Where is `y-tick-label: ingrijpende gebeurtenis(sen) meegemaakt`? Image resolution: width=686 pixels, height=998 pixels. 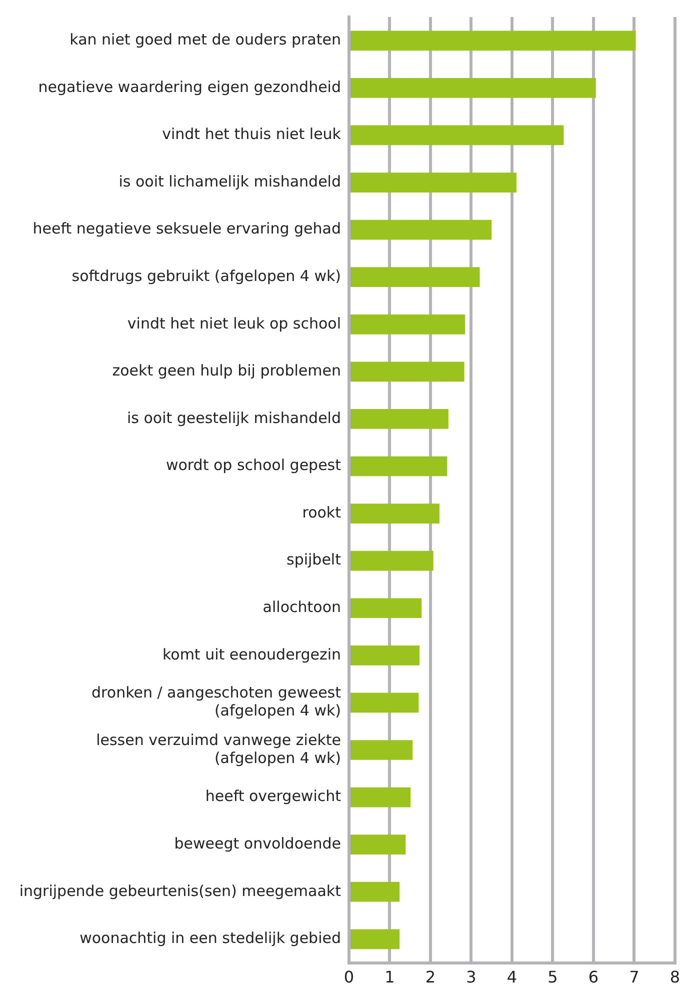
y-tick-label: ingrijpende gebeurtenis(sen) meegemaakt is located at coordinates (180, 891).